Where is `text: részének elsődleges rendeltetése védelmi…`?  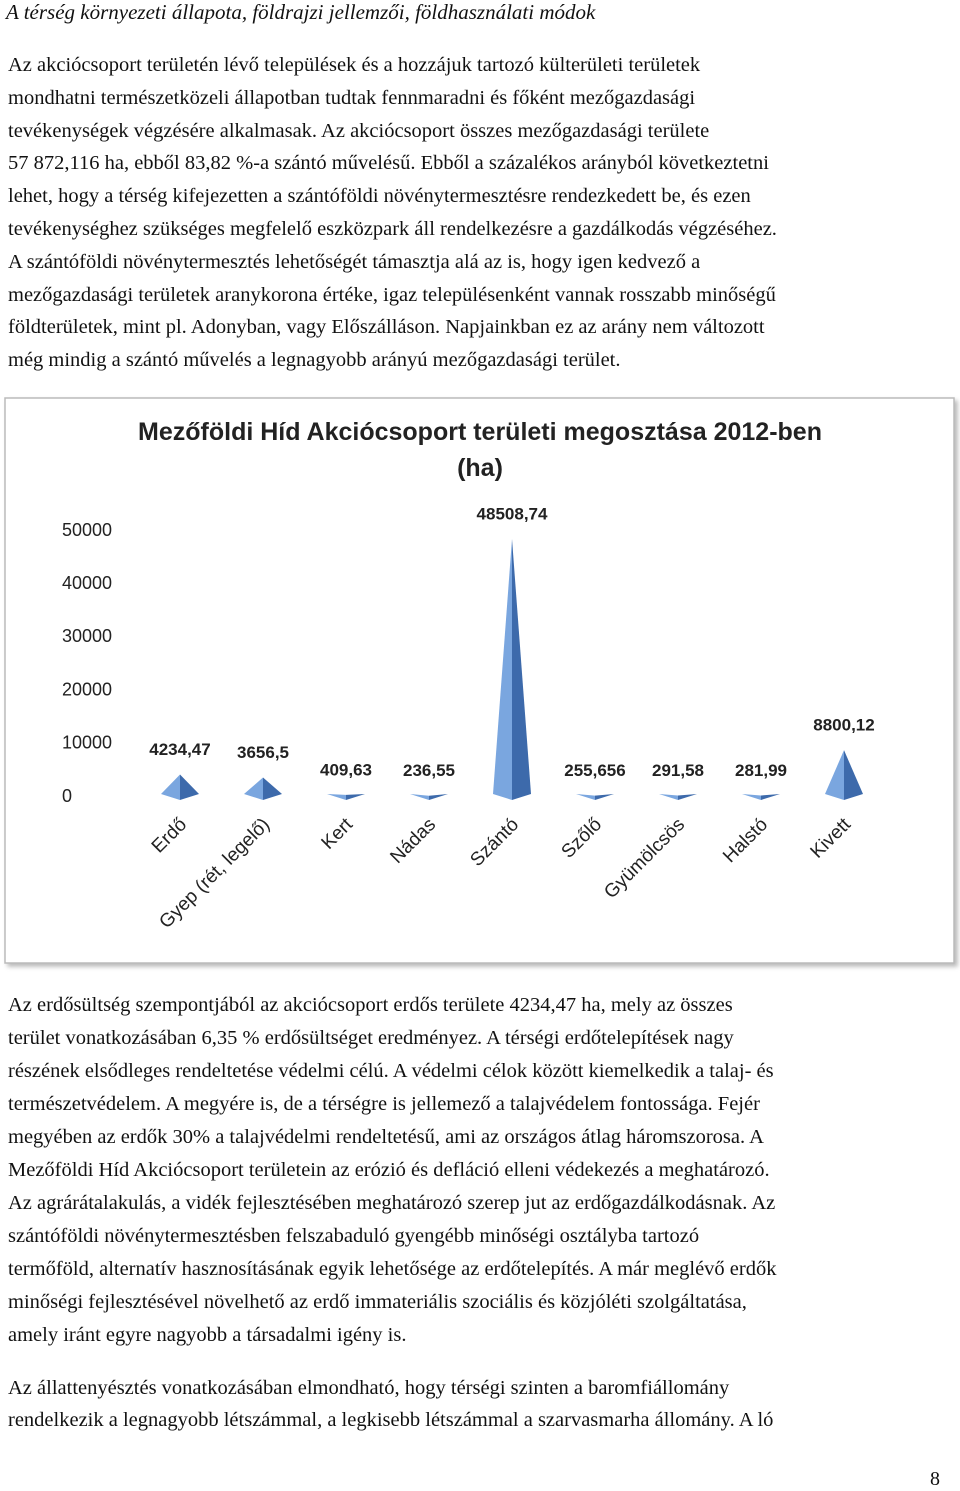 text: részének elsődleges rendeltetése védelmi… is located at coordinates (391, 1071).